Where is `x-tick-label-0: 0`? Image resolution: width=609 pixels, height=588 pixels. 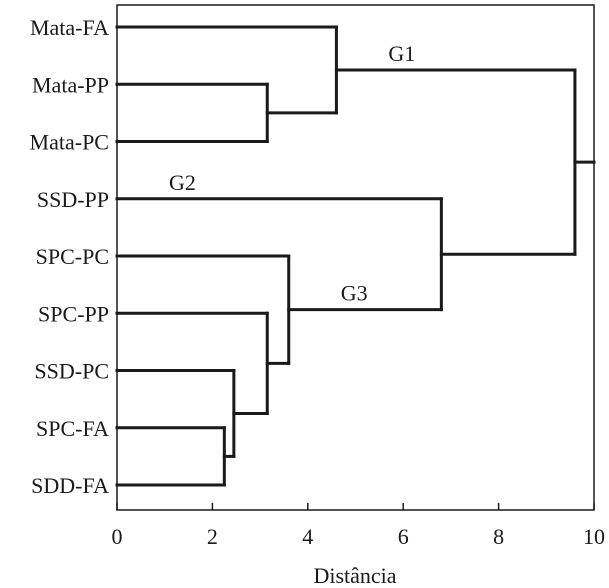 x-tick-label-0: 0 is located at coordinates (117, 536).